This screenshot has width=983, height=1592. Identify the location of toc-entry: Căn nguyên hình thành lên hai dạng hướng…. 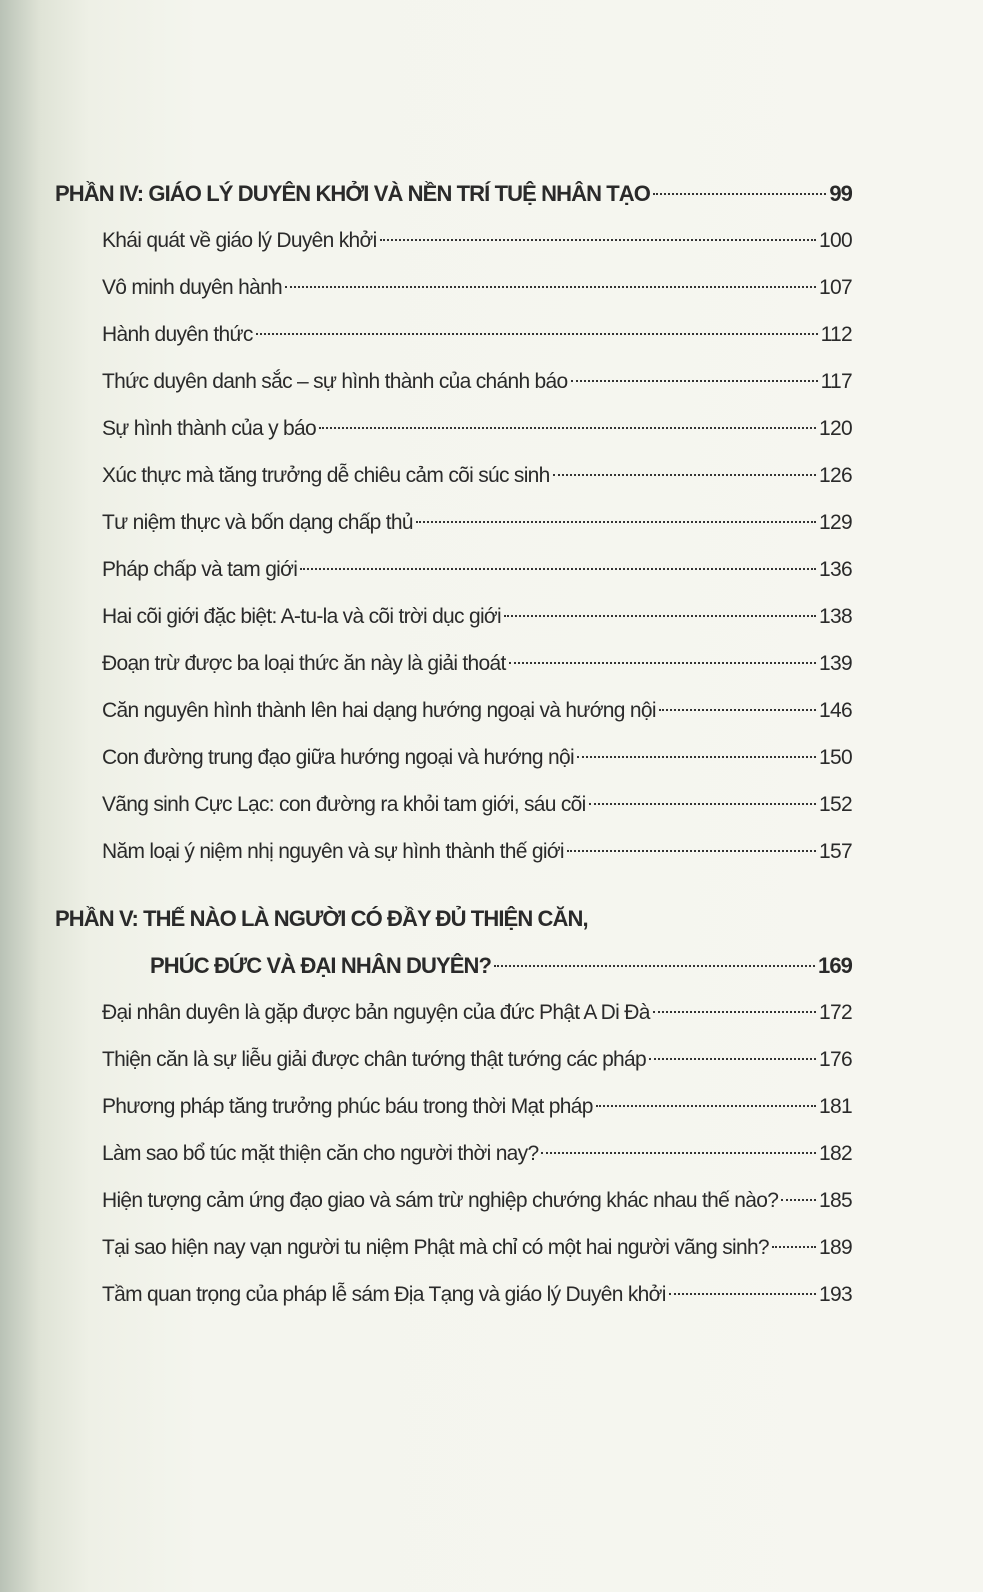
(454, 710).